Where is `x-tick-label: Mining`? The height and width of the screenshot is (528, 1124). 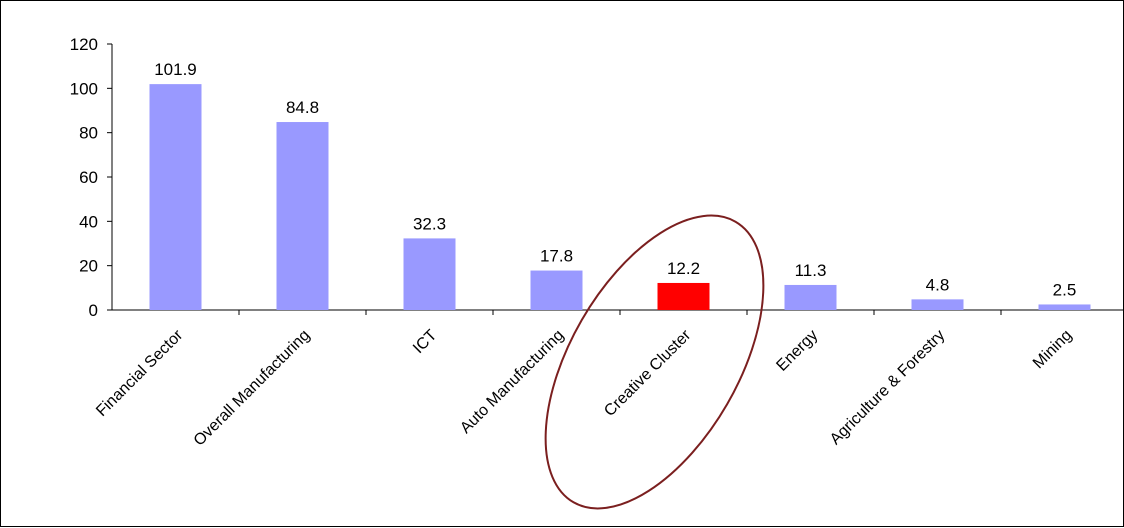 x-tick-label: Mining is located at coordinates (1052, 349).